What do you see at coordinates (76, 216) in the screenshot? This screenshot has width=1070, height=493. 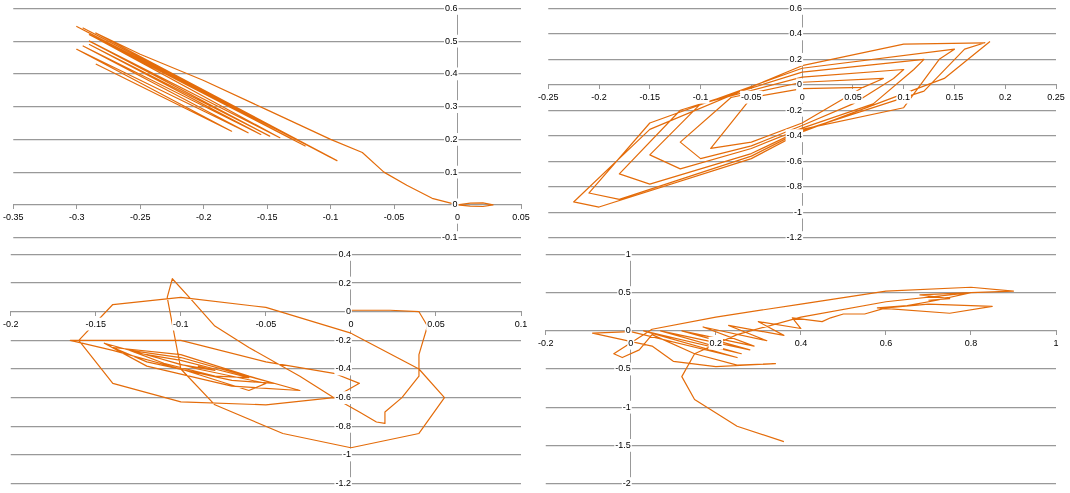 I see `x-tick-label: -0.3` at bounding box center [76, 216].